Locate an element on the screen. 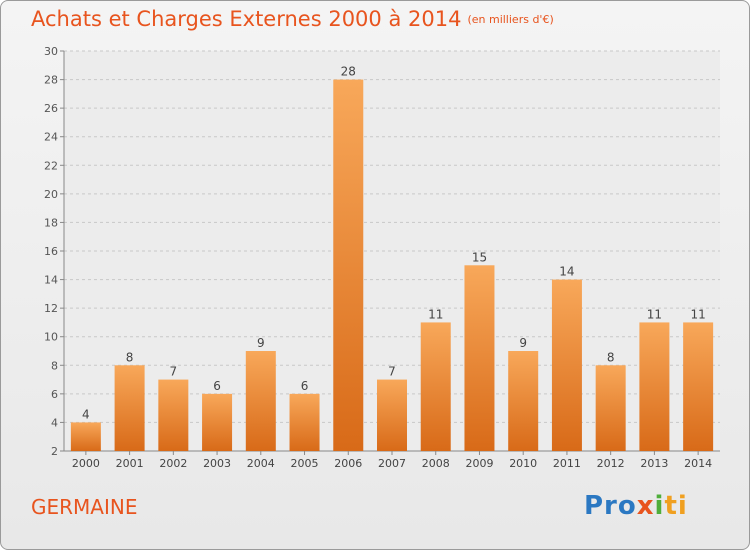  x-tick-label: 2009 is located at coordinates (479, 463).